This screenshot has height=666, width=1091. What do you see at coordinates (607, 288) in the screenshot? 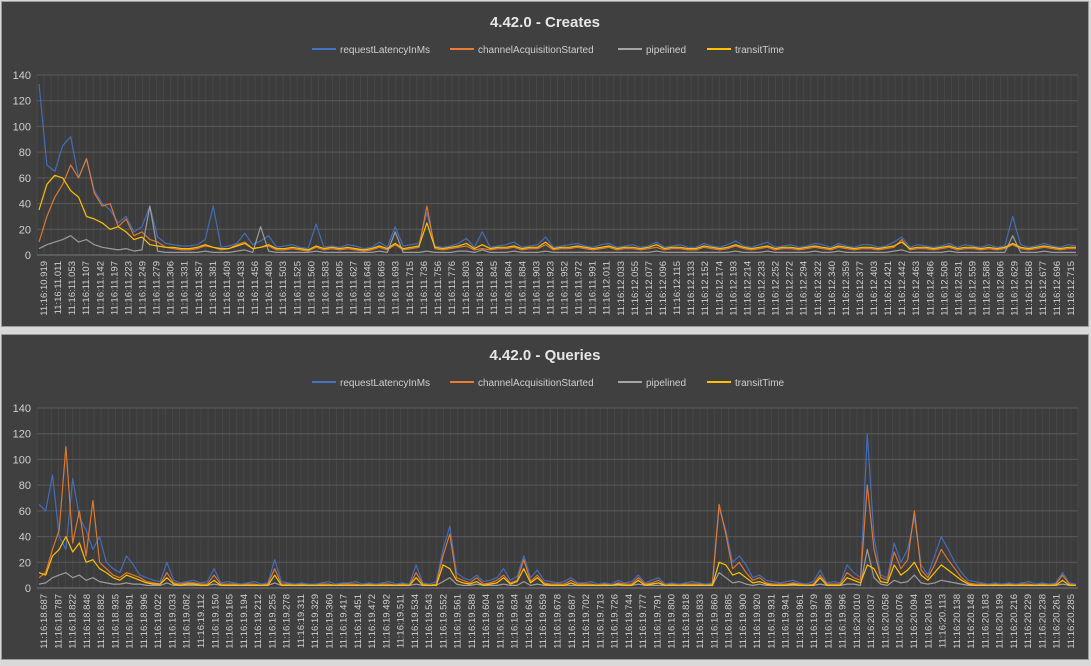
I see `x-tick-label: 11:16:12.011` at bounding box center [607, 288].